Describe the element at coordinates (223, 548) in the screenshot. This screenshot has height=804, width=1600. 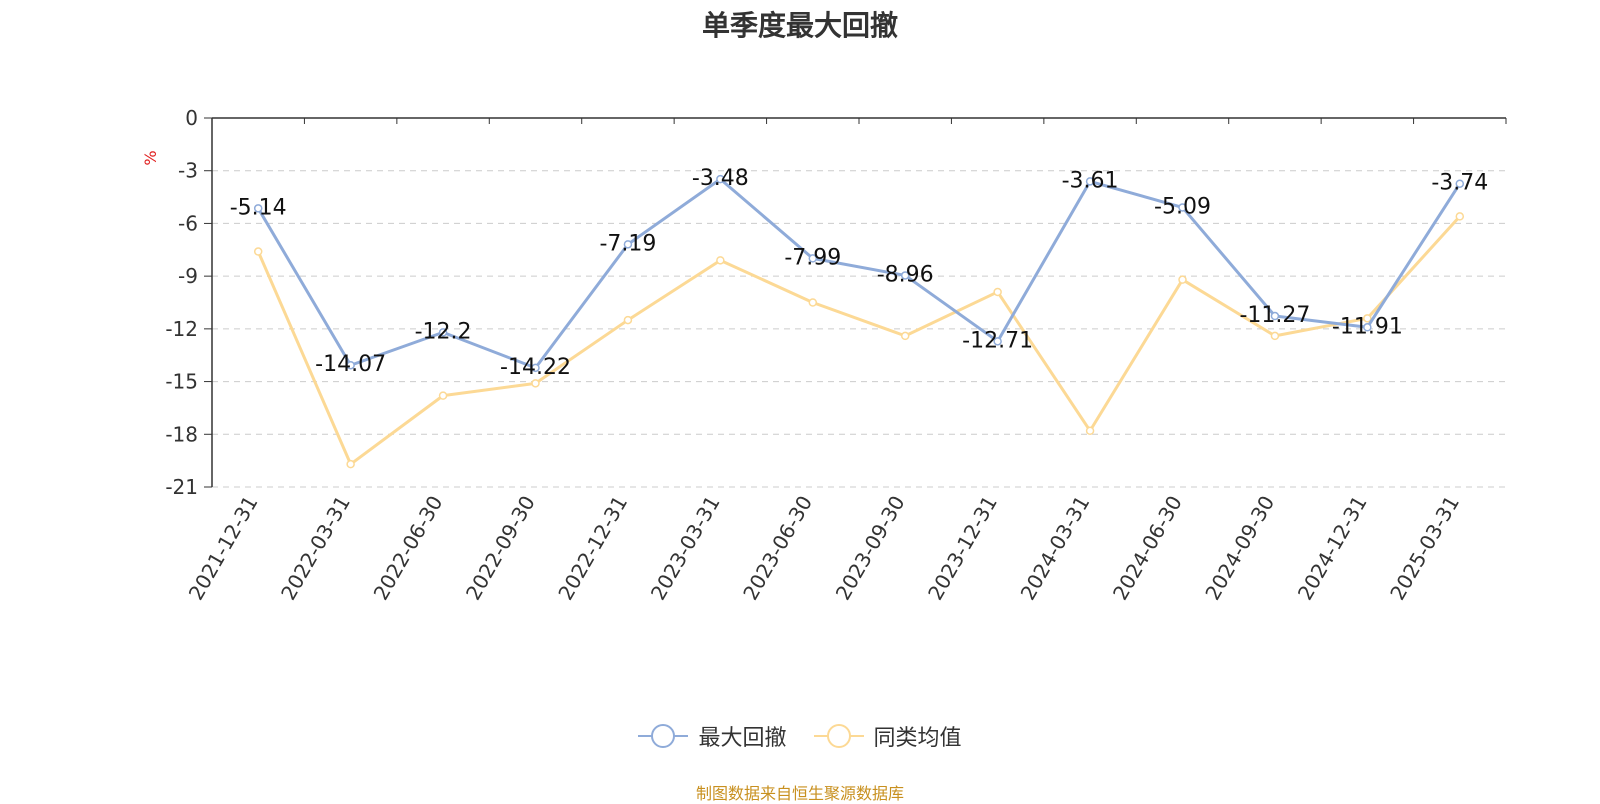
I see `x-tick-label: 2021-12-31` at that location.